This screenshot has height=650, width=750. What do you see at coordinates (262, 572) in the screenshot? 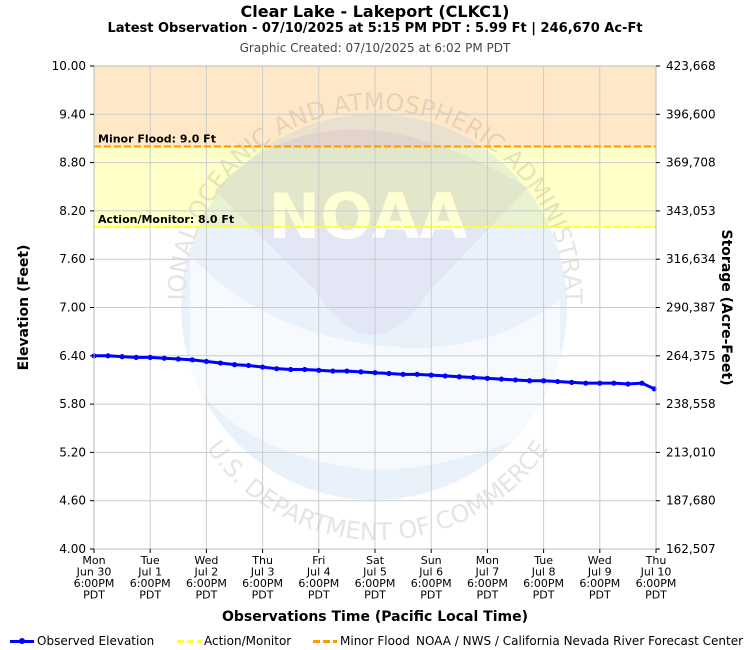
I see `x-tick-line: Jul 3` at bounding box center [262, 572].